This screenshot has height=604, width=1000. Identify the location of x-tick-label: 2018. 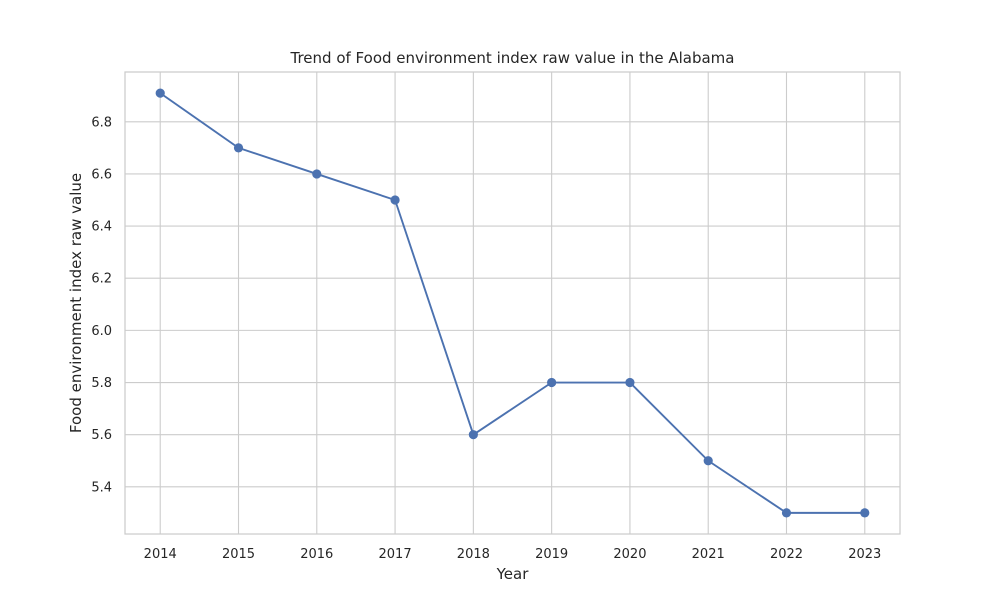
(473, 554).